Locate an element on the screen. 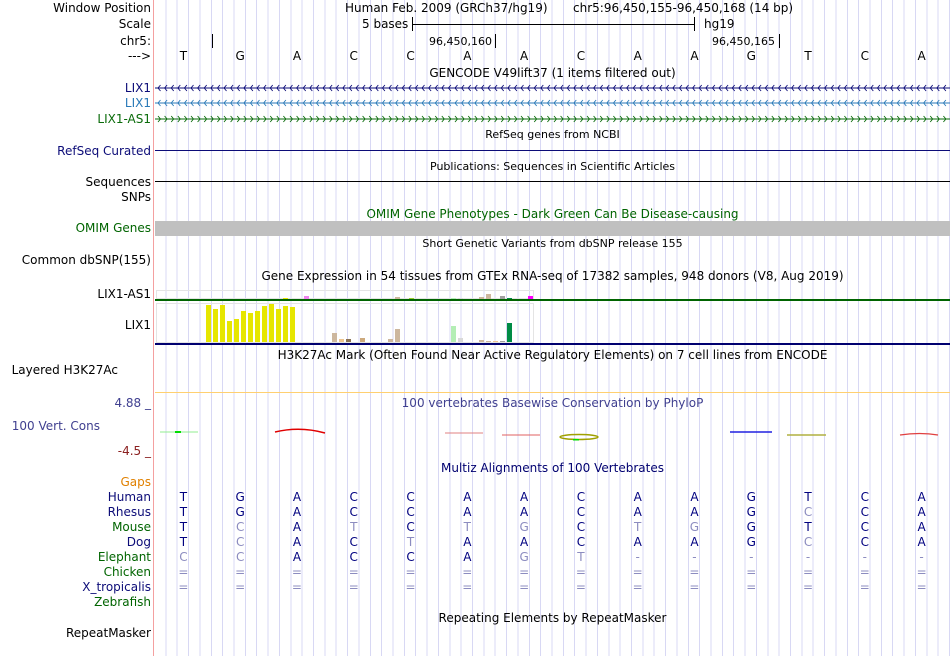 This screenshot has height=656, width=950. label-repeatmasker: RepeatMasker is located at coordinates (108, 633).